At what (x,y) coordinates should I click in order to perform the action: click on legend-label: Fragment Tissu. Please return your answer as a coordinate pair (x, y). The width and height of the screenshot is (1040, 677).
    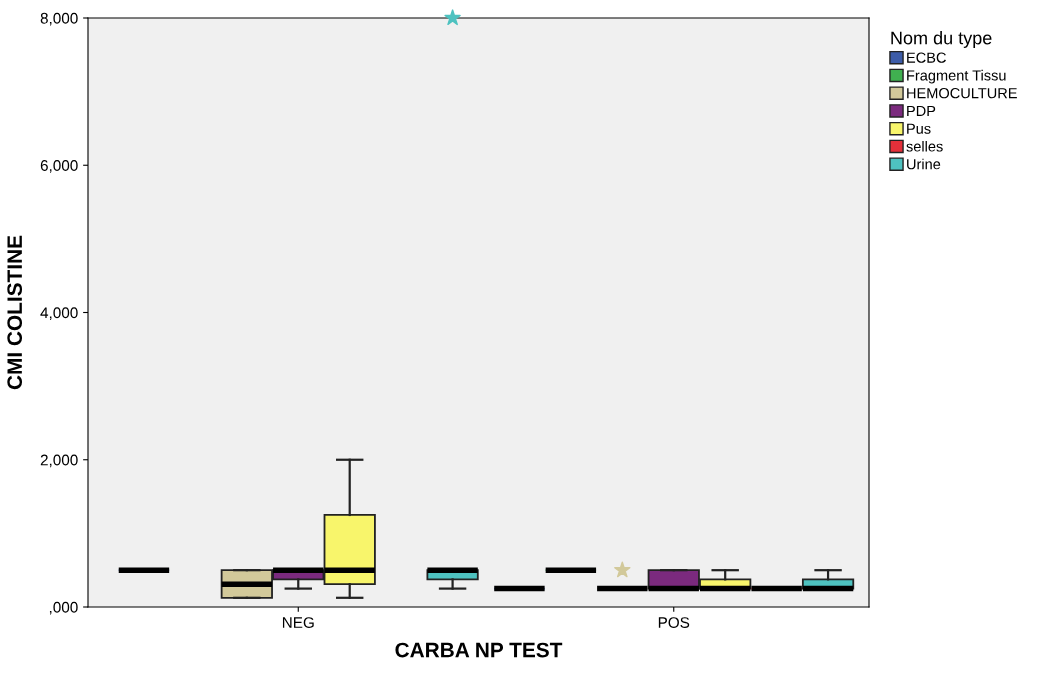
    Looking at the image, I should click on (956, 76).